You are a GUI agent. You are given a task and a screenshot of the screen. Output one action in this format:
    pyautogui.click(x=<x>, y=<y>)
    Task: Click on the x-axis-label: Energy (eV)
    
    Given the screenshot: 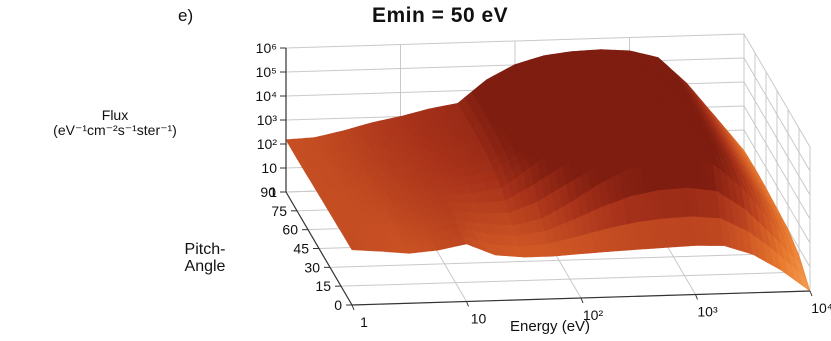 What is the action you would take?
    pyautogui.click(x=550, y=326)
    